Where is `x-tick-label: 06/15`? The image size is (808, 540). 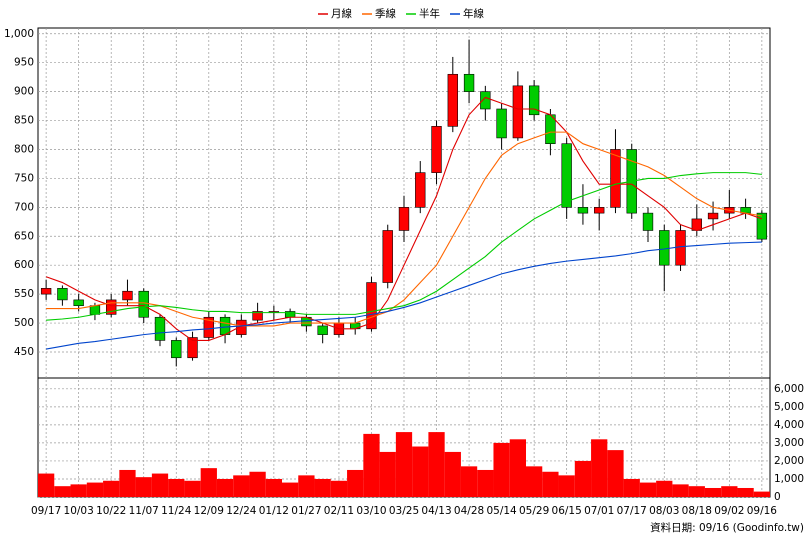
x-tick-label: 06/15 is located at coordinates (567, 511).